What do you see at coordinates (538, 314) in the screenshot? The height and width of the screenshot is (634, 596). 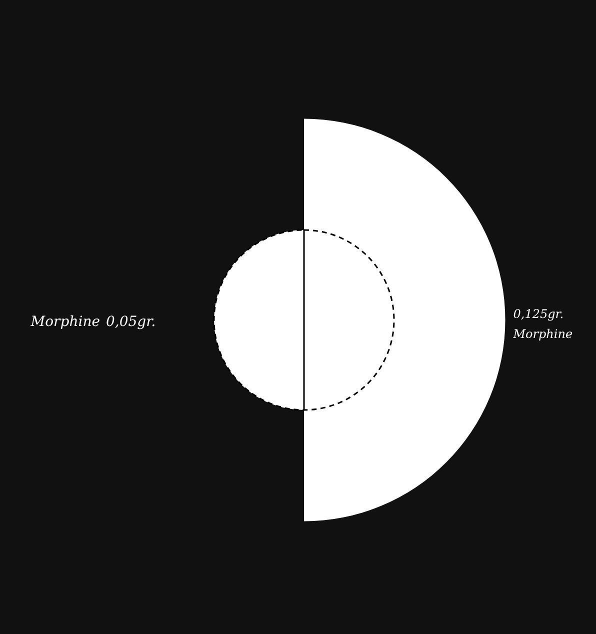 I see `data-label: 0,125gr.` at bounding box center [538, 314].